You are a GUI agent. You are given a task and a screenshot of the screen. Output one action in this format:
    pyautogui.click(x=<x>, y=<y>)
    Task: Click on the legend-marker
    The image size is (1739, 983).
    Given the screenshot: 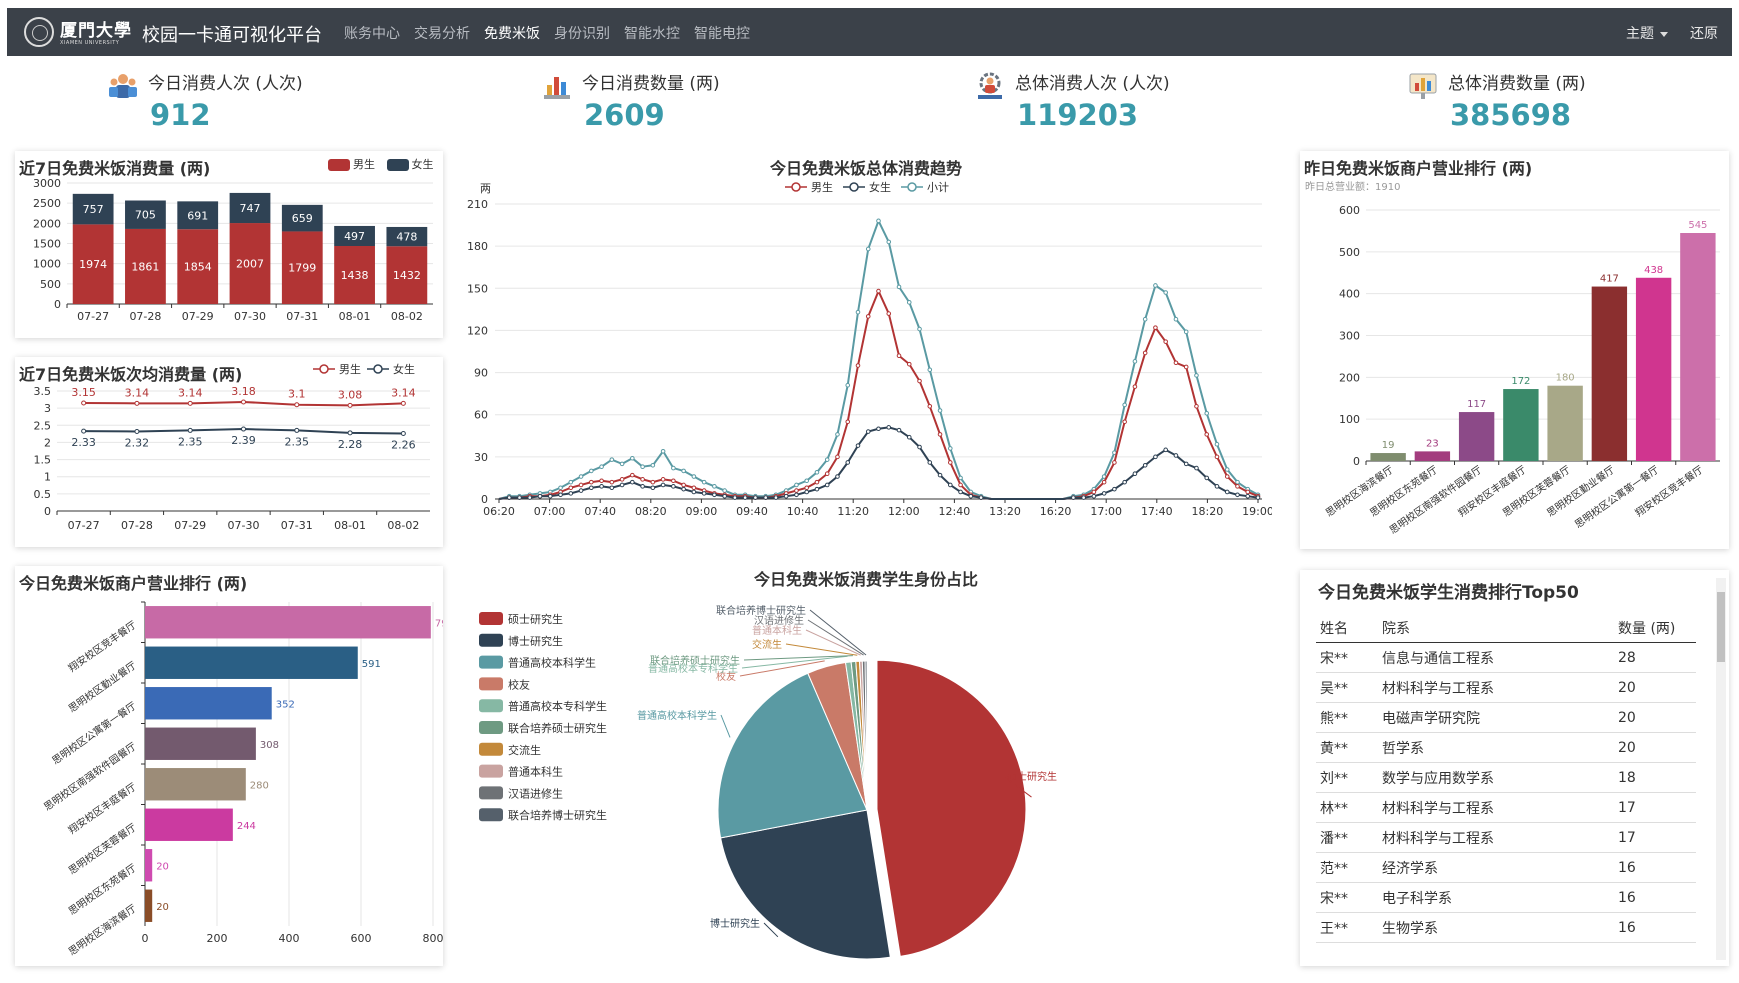 What is the action you would take?
    pyautogui.click(x=912, y=187)
    